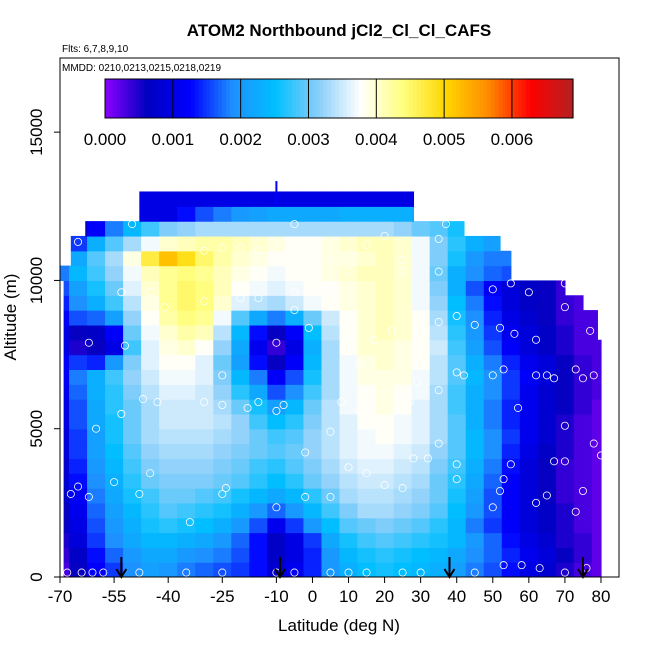  I want to click on colorbar-tick-label: 0.002, so click(240, 139).